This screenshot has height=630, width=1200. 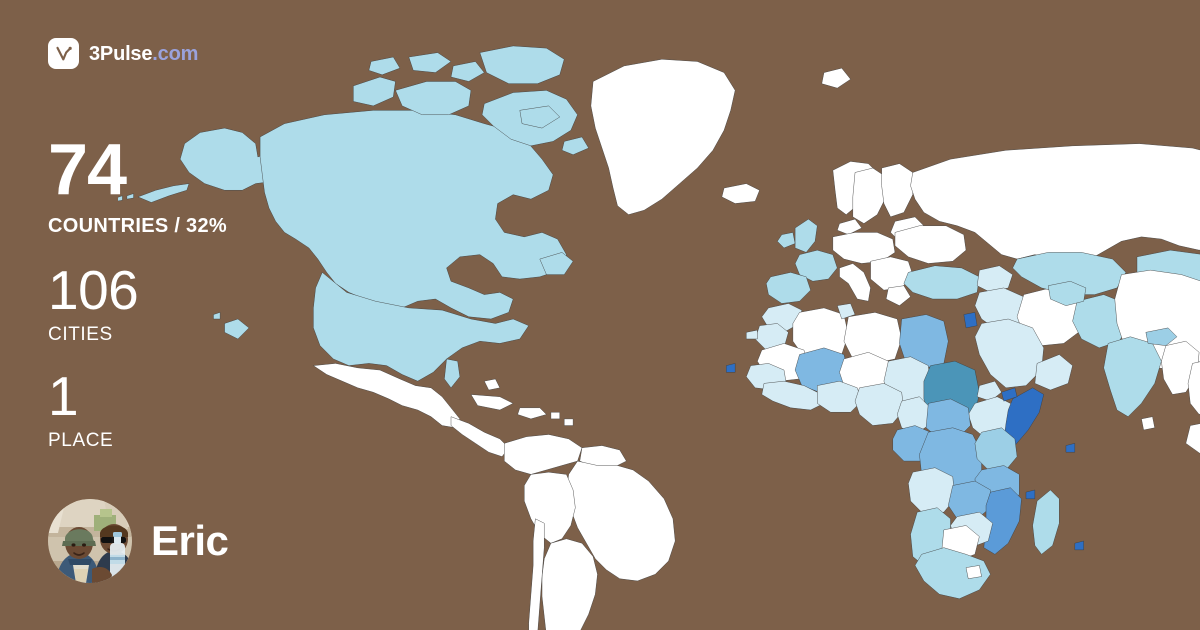 What do you see at coordinates (540, 117) in the screenshot?
I see `region-arctic-islet-d` at bounding box center [540, 117].